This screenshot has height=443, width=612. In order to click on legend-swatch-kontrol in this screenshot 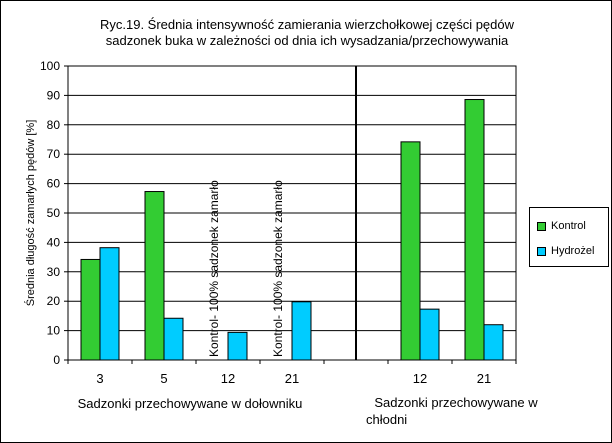, I will do `click(541, 226)`.